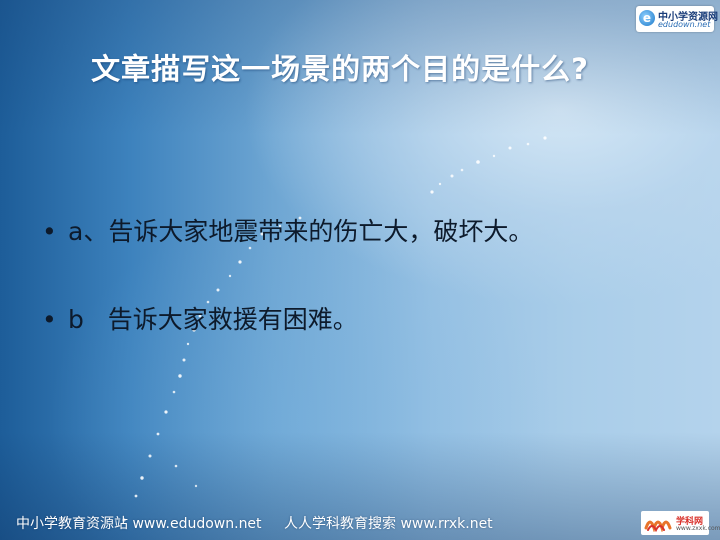 The width and height of the screenshot is (720, 540). I want to click on header-logo-line2: edudown.net, so click(684, 24).